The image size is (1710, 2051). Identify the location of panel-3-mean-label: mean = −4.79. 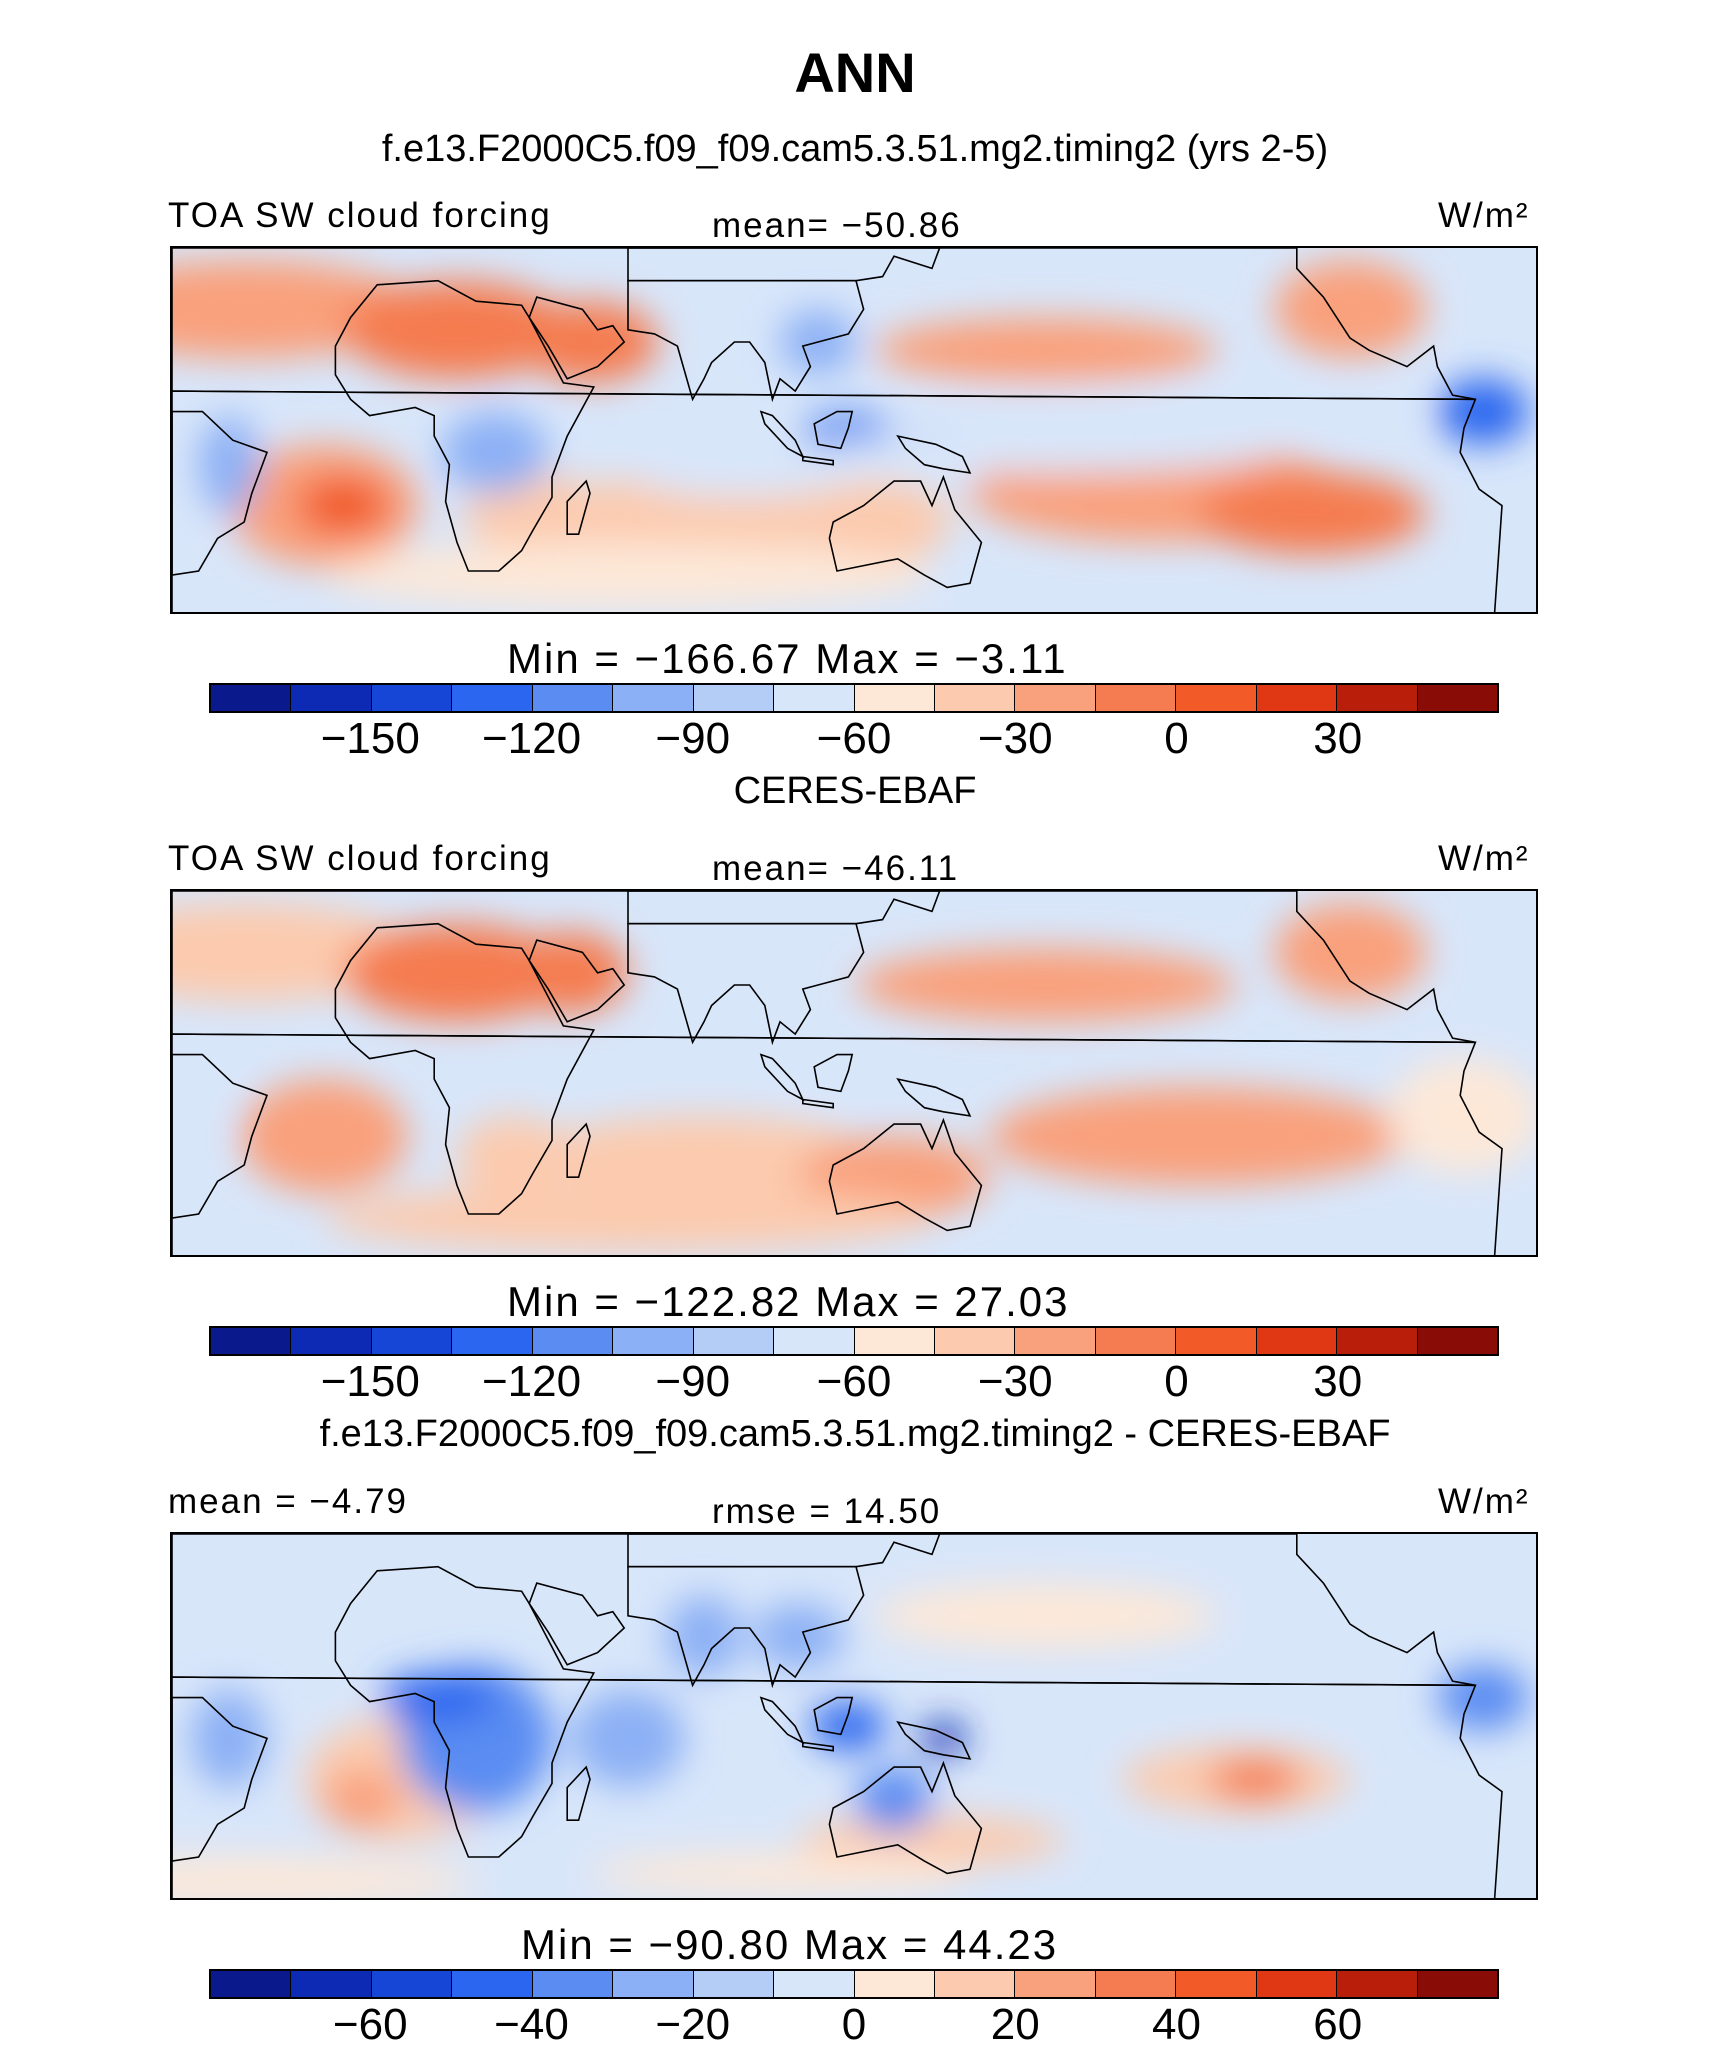
(288, 1501).